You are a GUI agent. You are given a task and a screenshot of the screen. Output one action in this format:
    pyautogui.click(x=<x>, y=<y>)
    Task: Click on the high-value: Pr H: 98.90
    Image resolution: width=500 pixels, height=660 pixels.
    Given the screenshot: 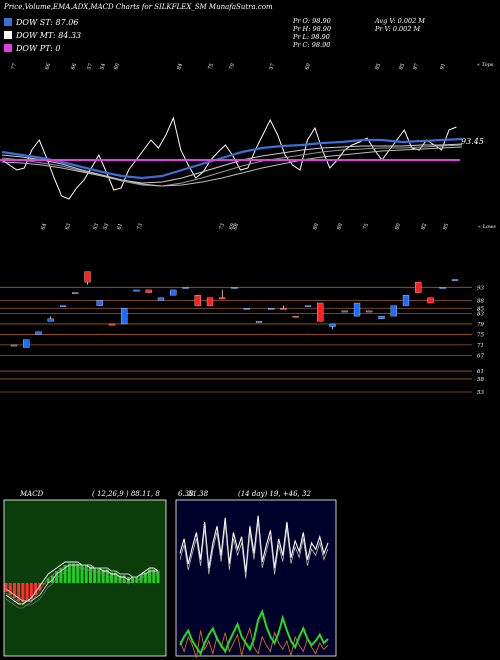 What is the action you would take?
    pyautogui.click(x=312, y=29)
    